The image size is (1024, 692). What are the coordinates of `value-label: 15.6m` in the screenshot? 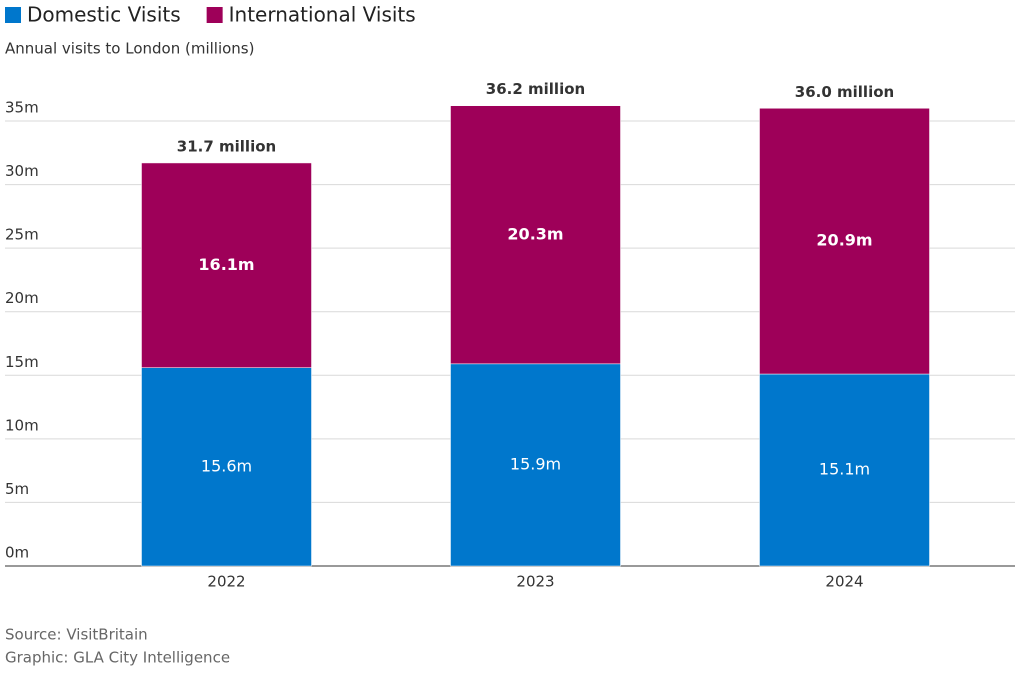 It's located at (226, 465).